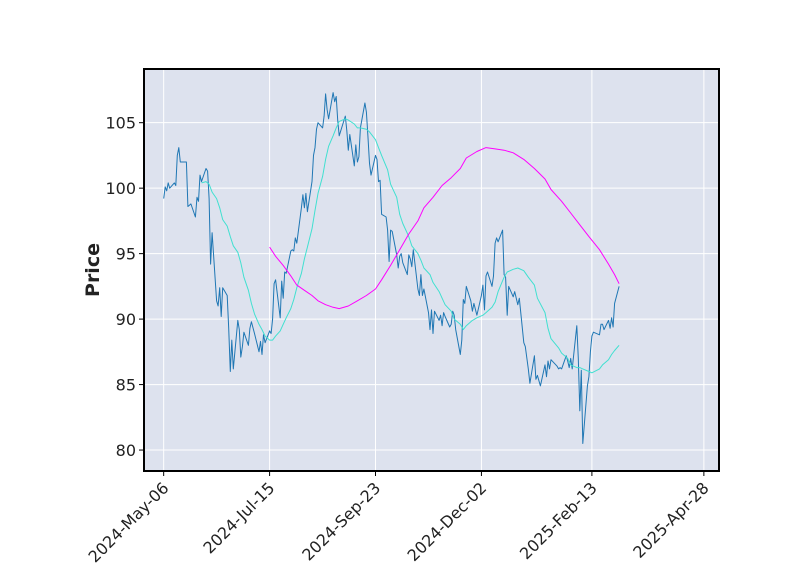 This screenshot has height=575, width=800. I want to click on x-tick-label: 2024-Sep-23, so click(341, 521).